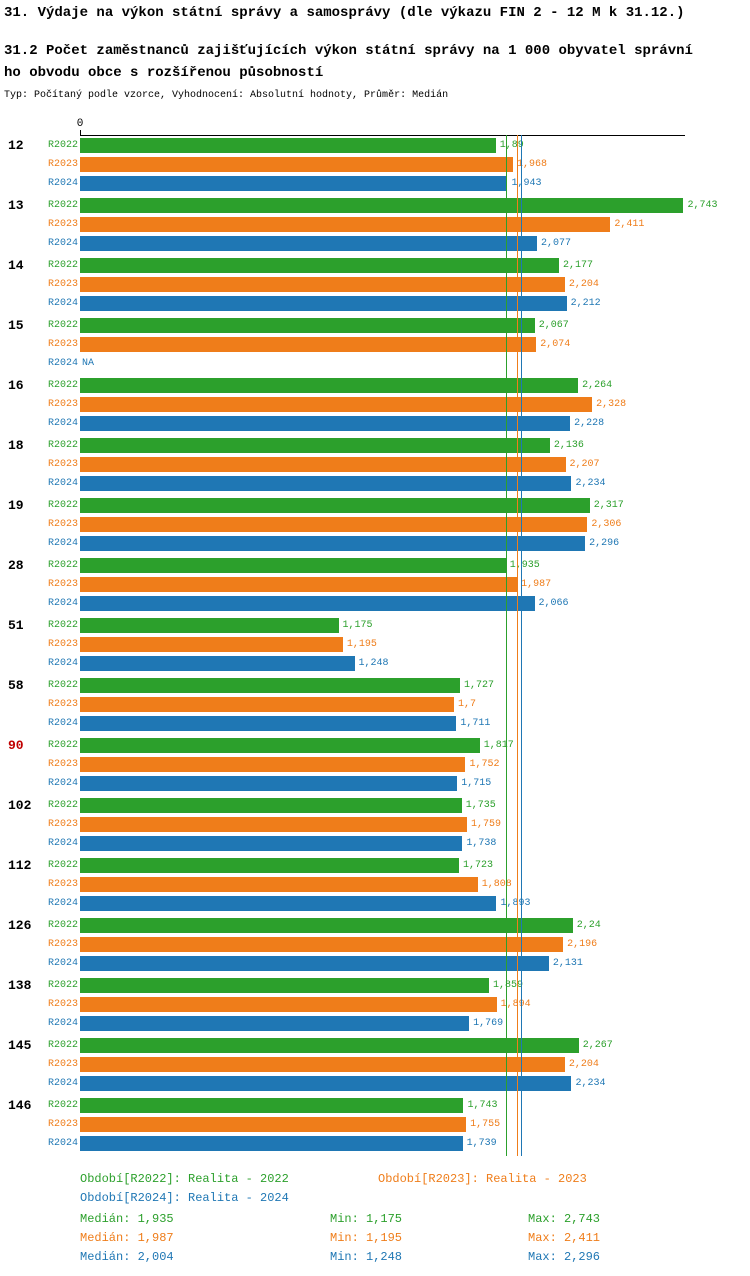  I want to click on stat-min: Min: 1,248, so click(366, 1257).